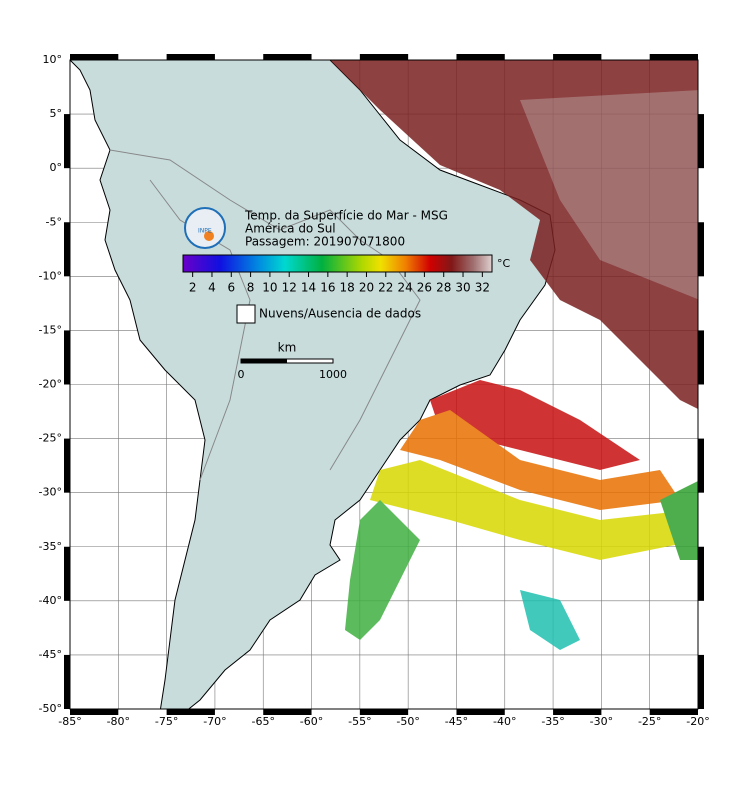 The image size is (741, 785). I want to click on x-tick-label: -70°, so click(214, 721).